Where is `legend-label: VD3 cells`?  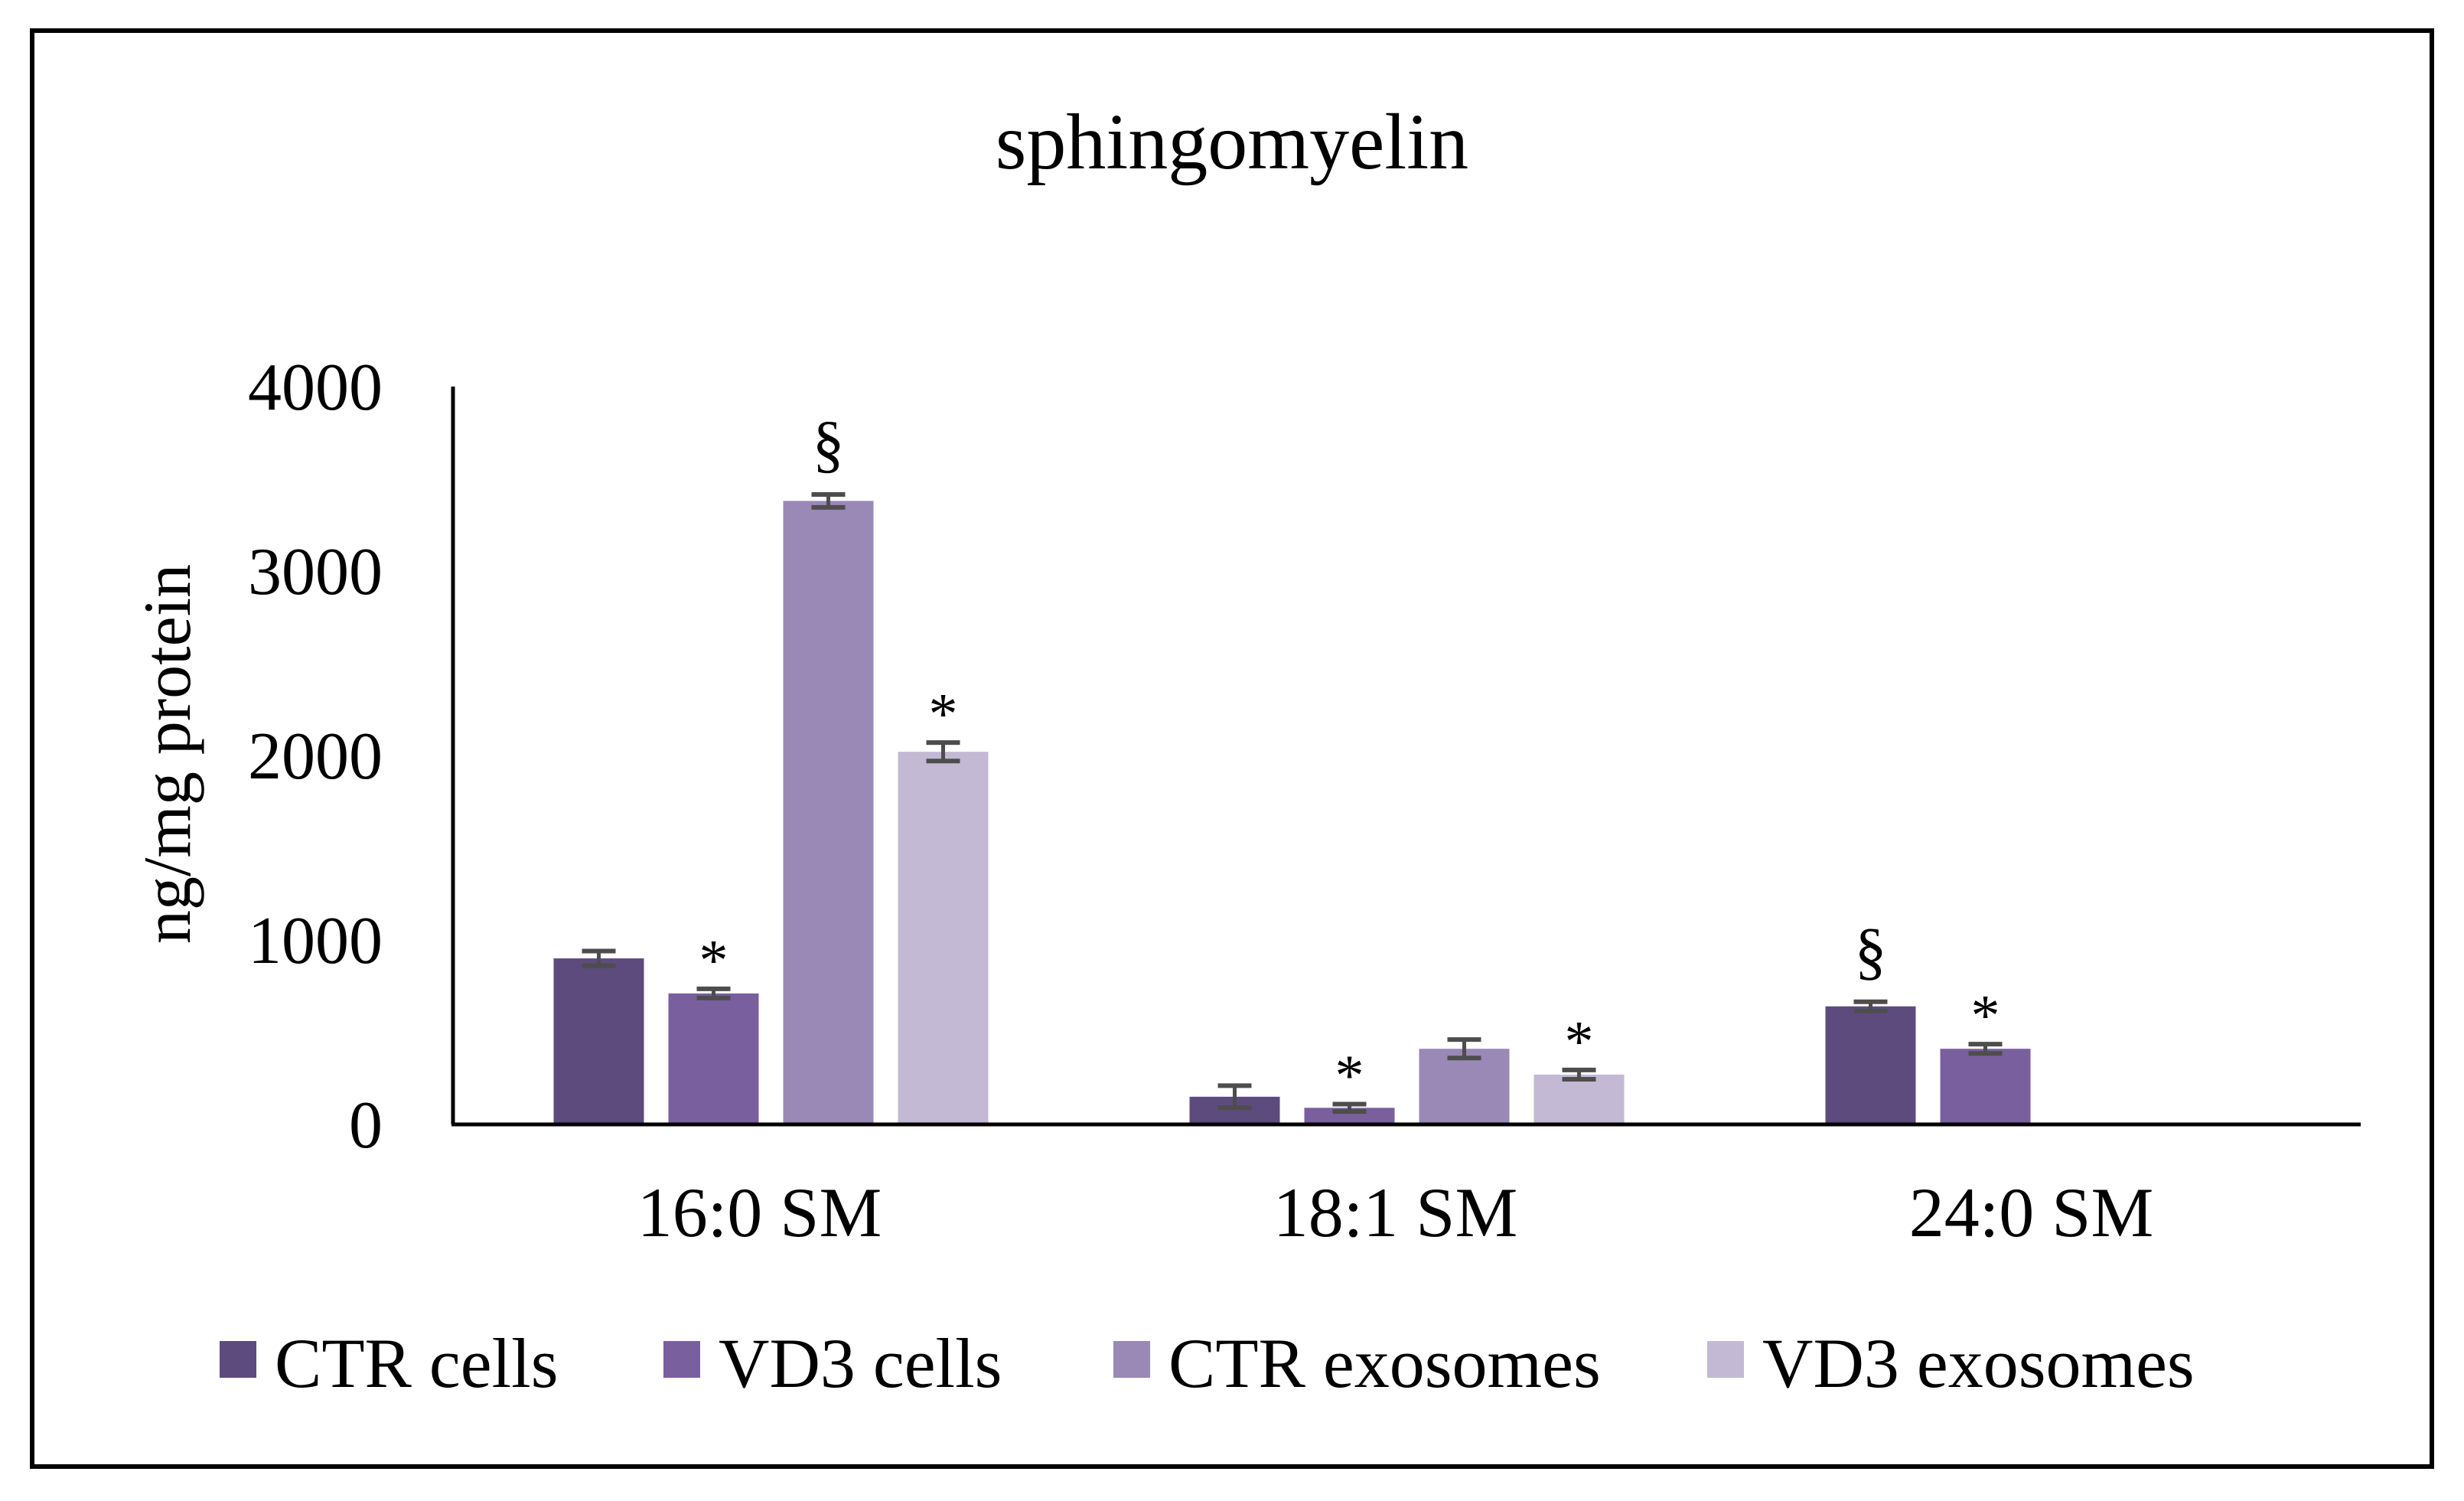
legend-label: VD3 cells is located at coordinates (861, 1363).